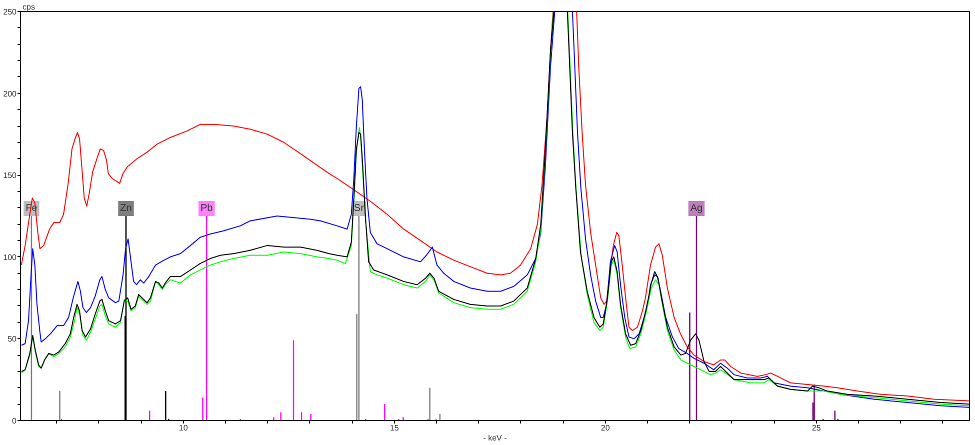 This screenshot has height=445, width=975. What do you see at coordinates (10, 12) in the screenshot?
I see `y-tick-label: 250` at bounding box center [10, 12].